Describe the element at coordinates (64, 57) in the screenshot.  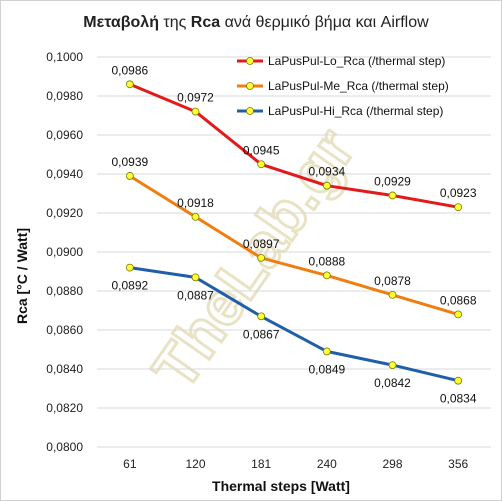
I see `y-tick-label: 0,1000` at that location.